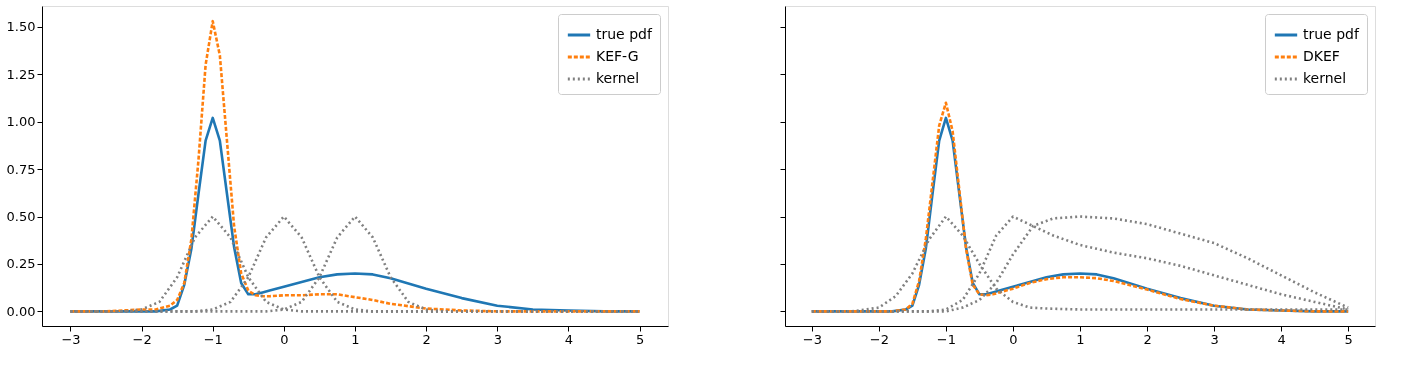 Image resolution: width=1415 pixels, height=365 pixels. What do you see at coordinates (1321, 56) in the screenshot?
I see `legend-label: DKEF` at bounding box center [1321, 56].